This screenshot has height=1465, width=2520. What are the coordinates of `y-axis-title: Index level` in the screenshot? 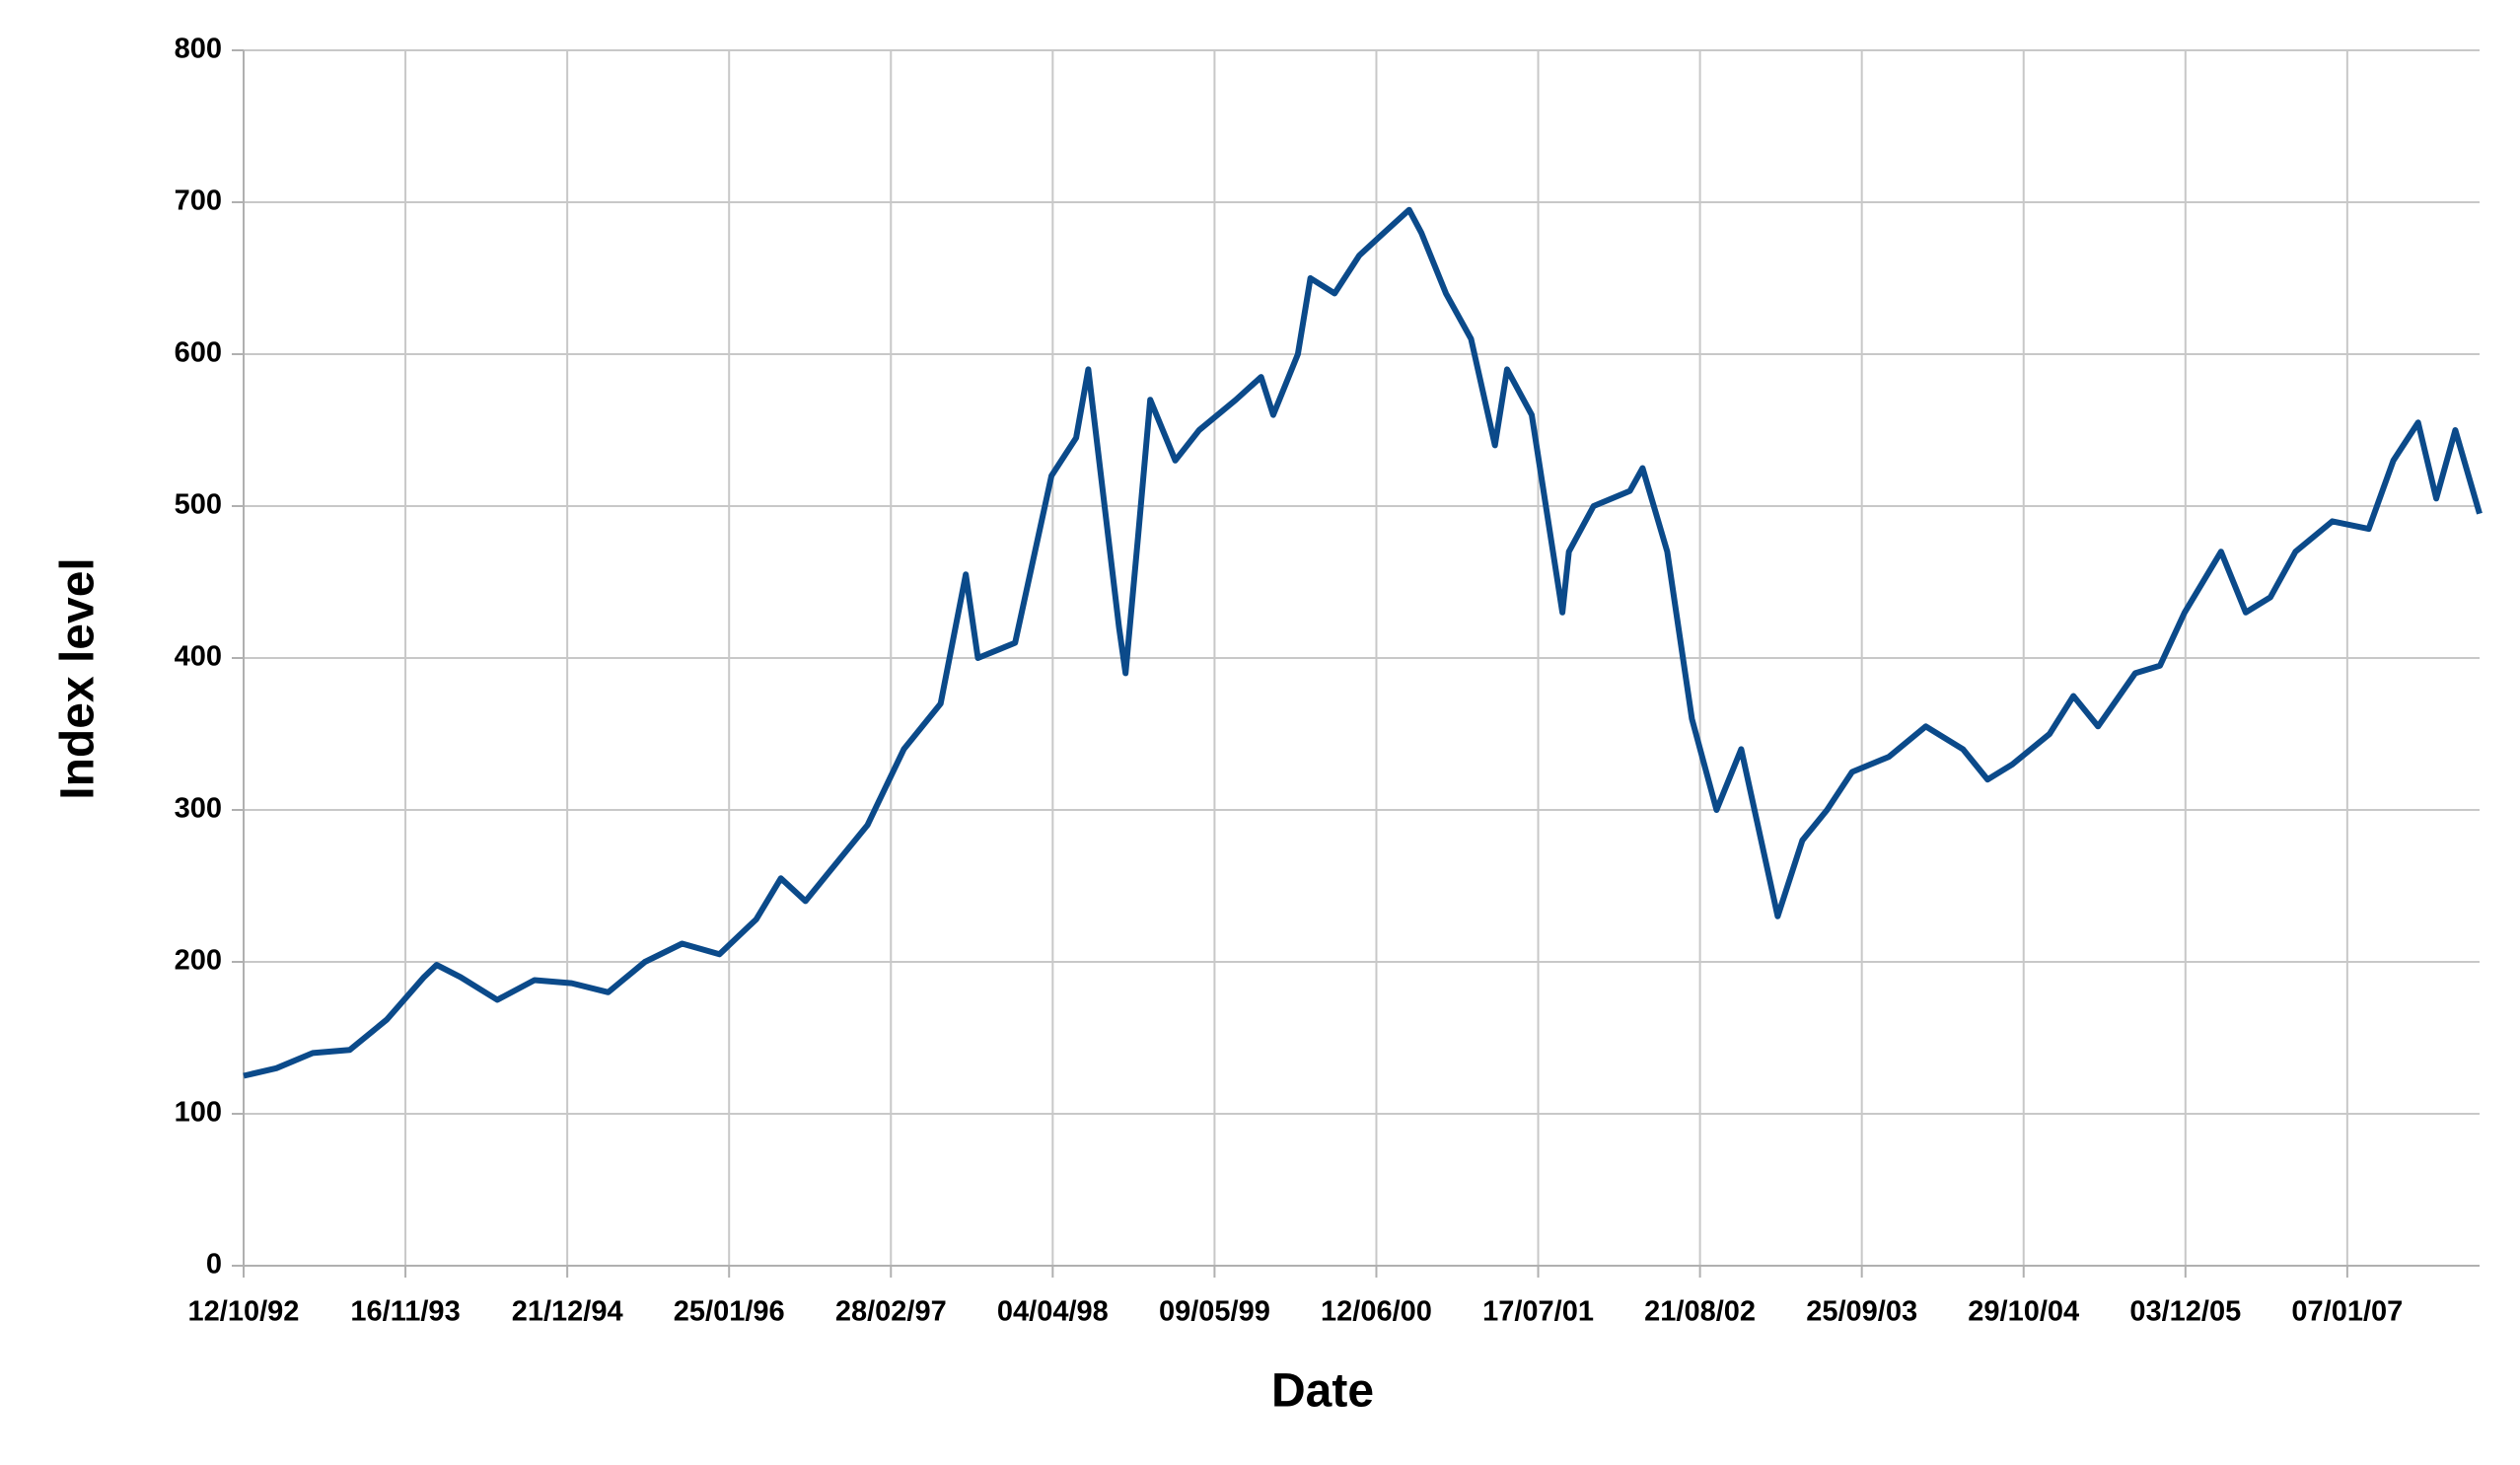 It's located at (78, 678).